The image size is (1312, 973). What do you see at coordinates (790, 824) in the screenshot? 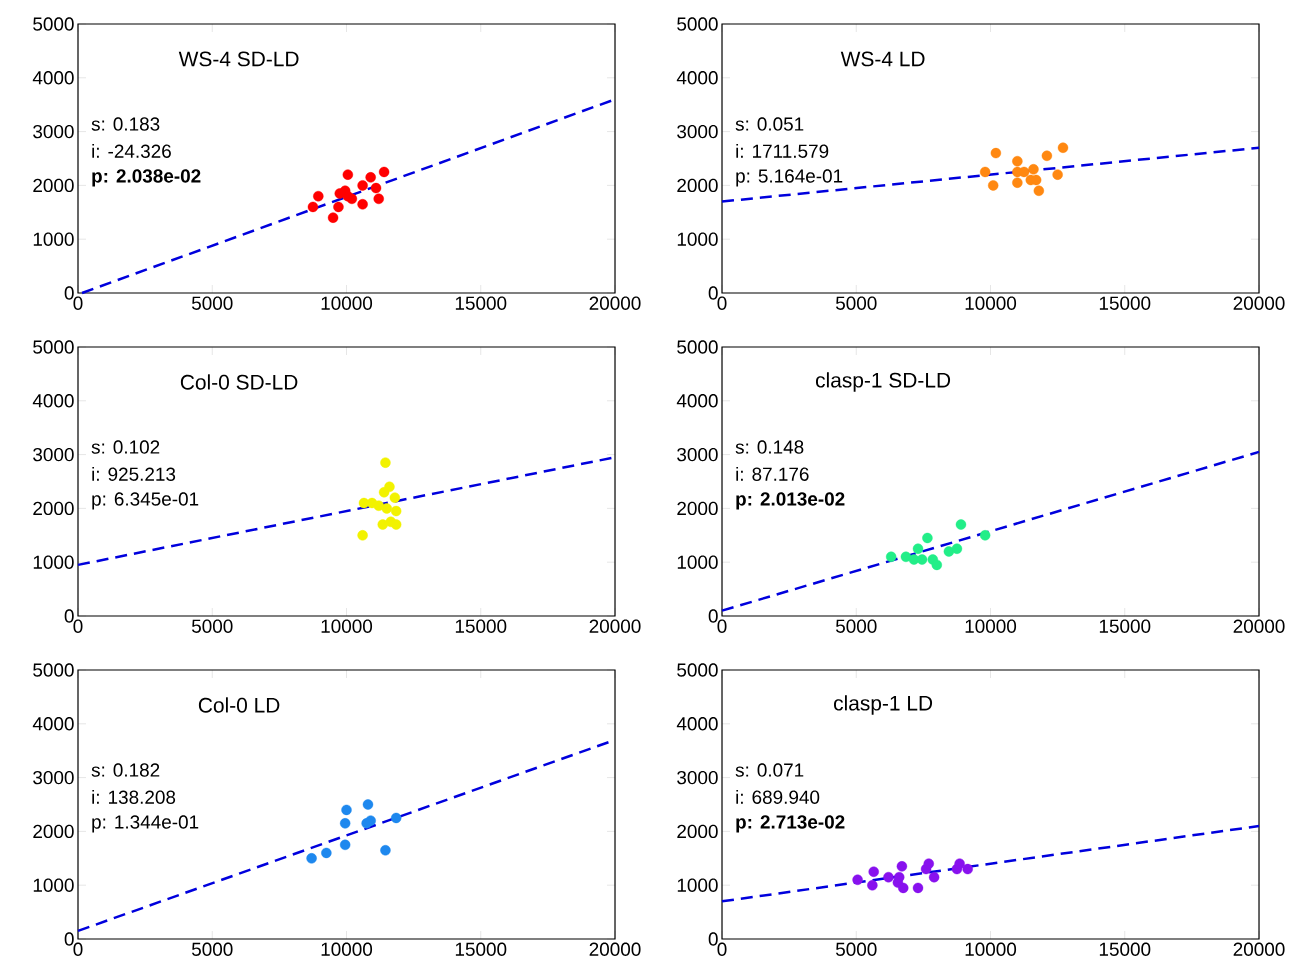
I see `annotation: p: 2.713e-02` at bounding box center [790, 824].